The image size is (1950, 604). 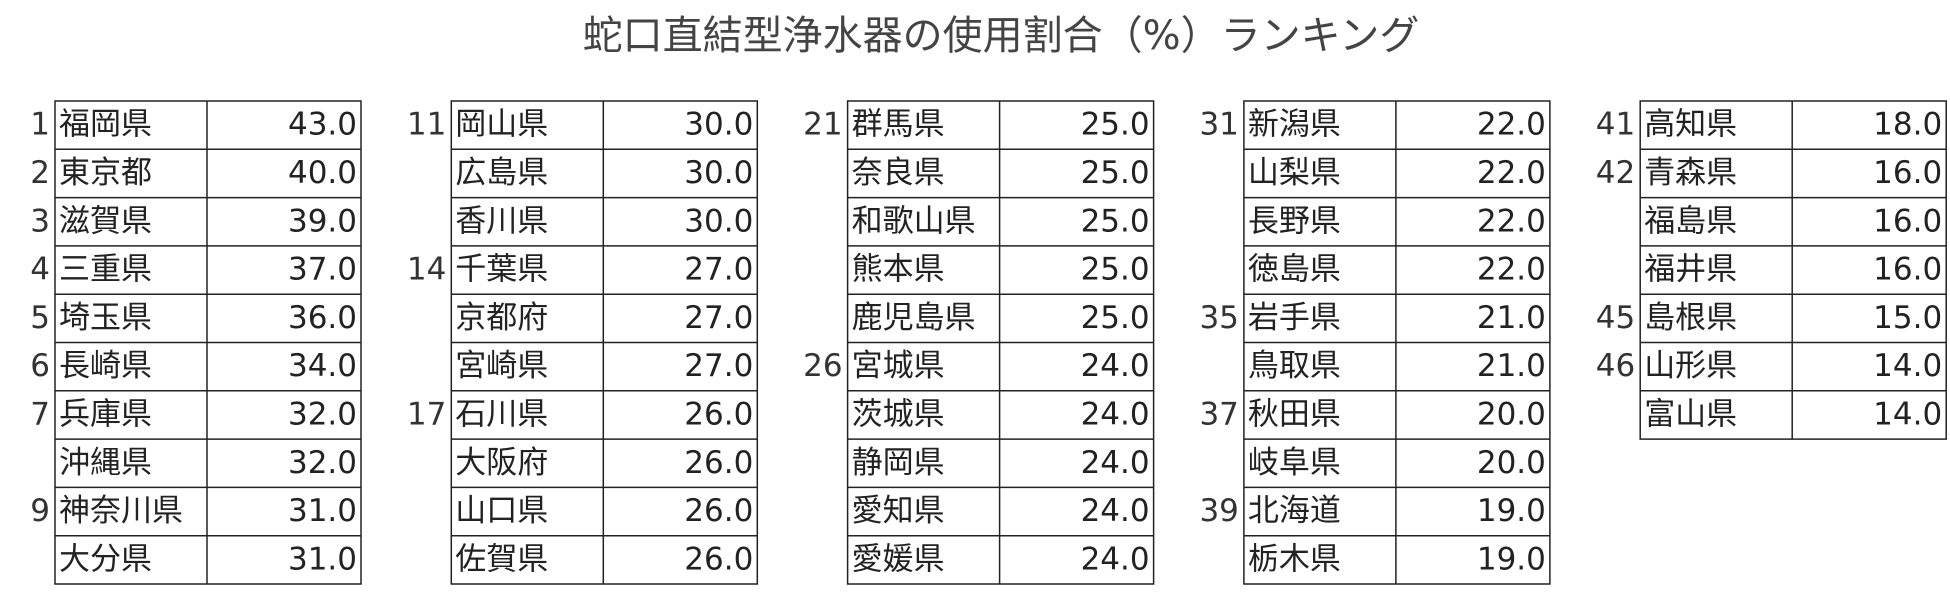 What do you see at coordinates (501, 463) in the screenshot?
I see `prefecture: 大阪府` at bounding box center [501, 463].